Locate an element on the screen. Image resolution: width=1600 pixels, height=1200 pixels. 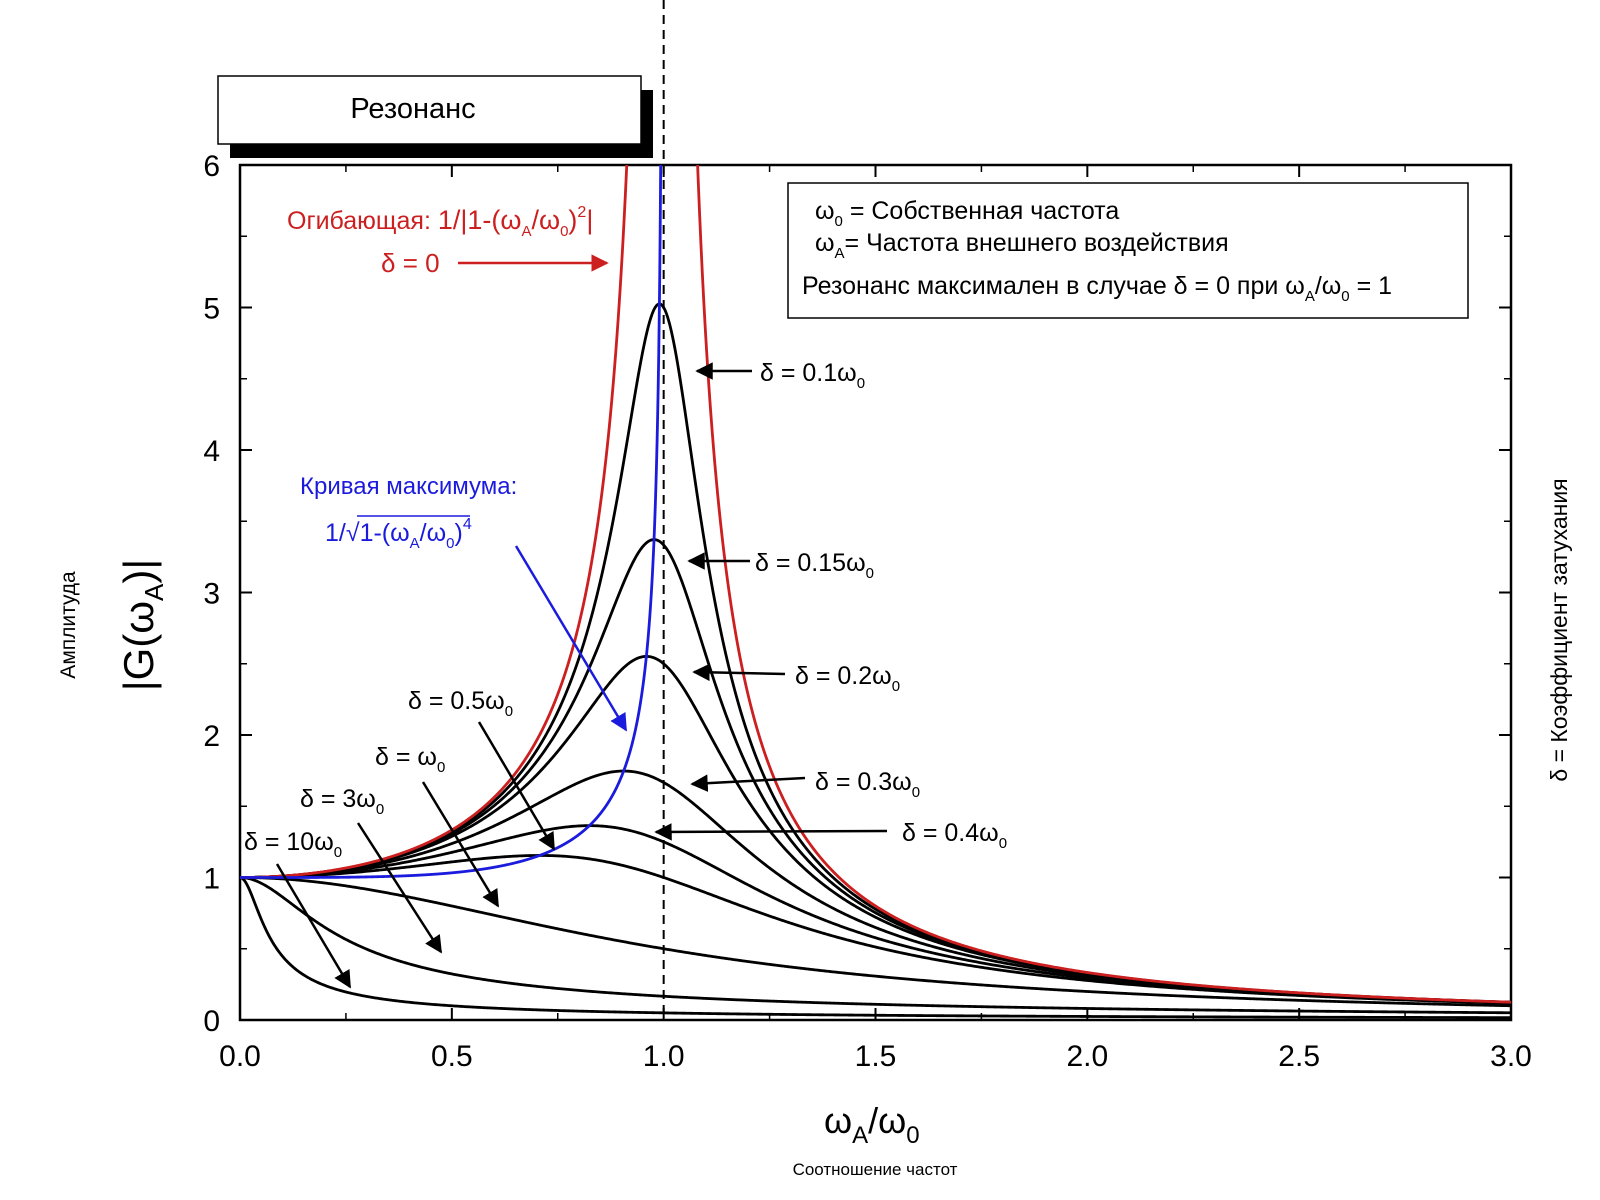
curve-delta-0.5 is located at coordinates (875, 929).